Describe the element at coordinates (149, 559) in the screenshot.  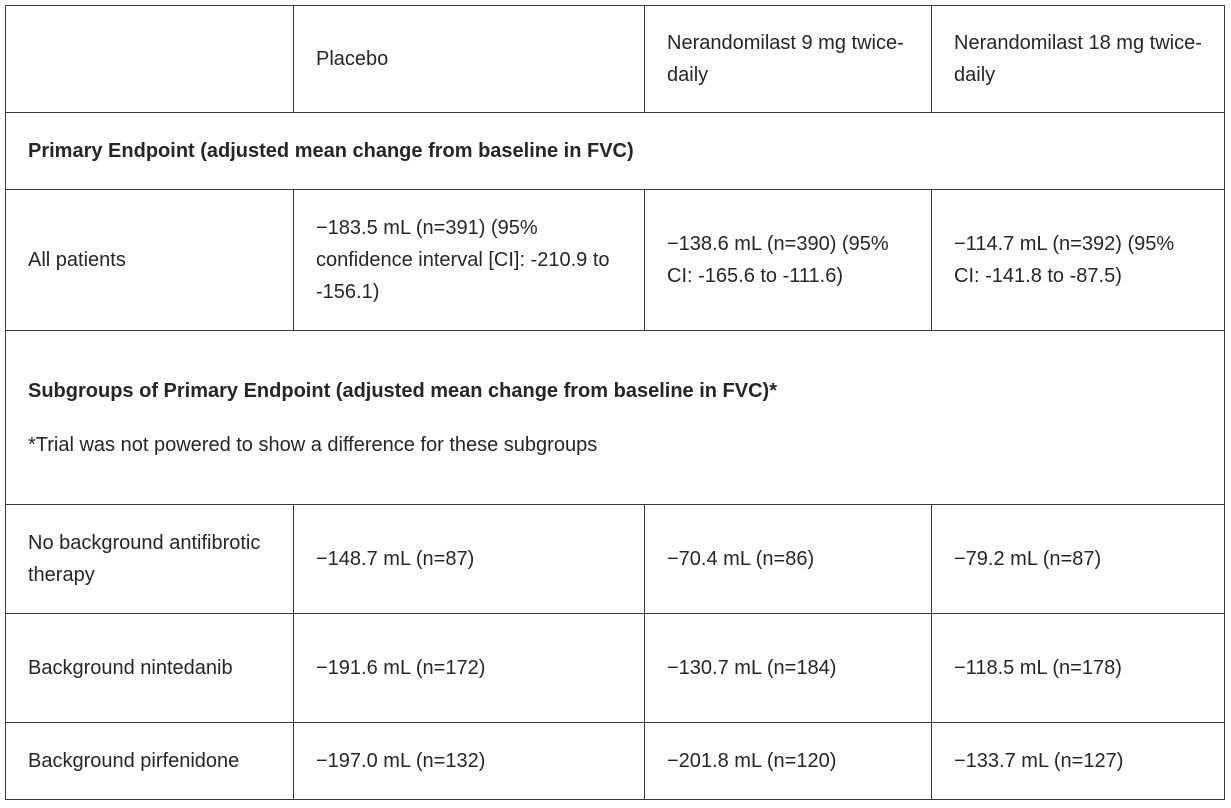
I see `row-label-no-background: No background antifibrotic therapy` at that location.